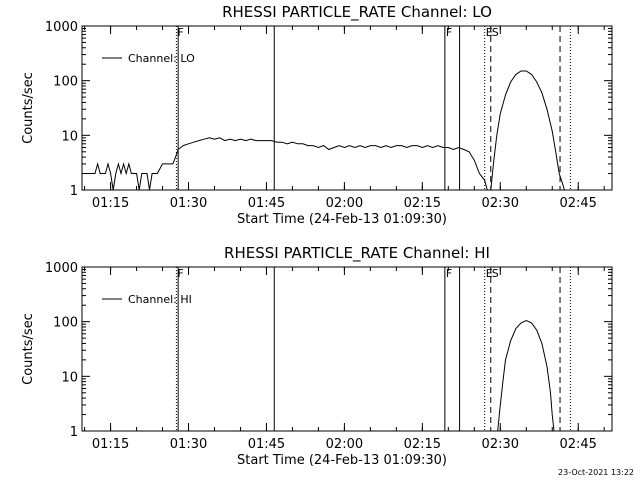 This screenshot has height=480, width=640. I want to click on series-line-peak, so click(527, 130).